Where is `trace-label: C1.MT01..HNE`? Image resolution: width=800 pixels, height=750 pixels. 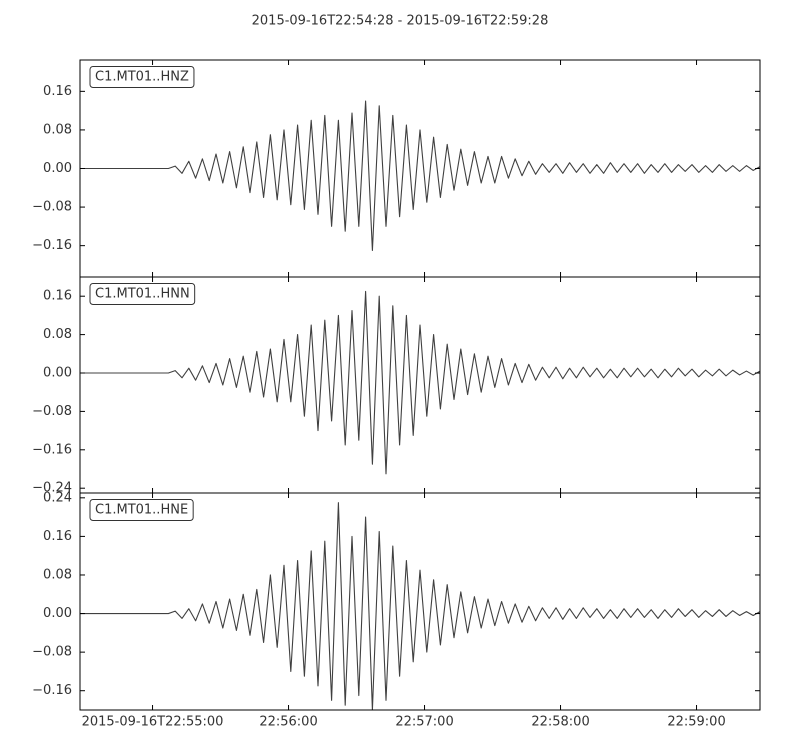
trace-label: C1.MT01..HNE is located at coordinates (141, 510).